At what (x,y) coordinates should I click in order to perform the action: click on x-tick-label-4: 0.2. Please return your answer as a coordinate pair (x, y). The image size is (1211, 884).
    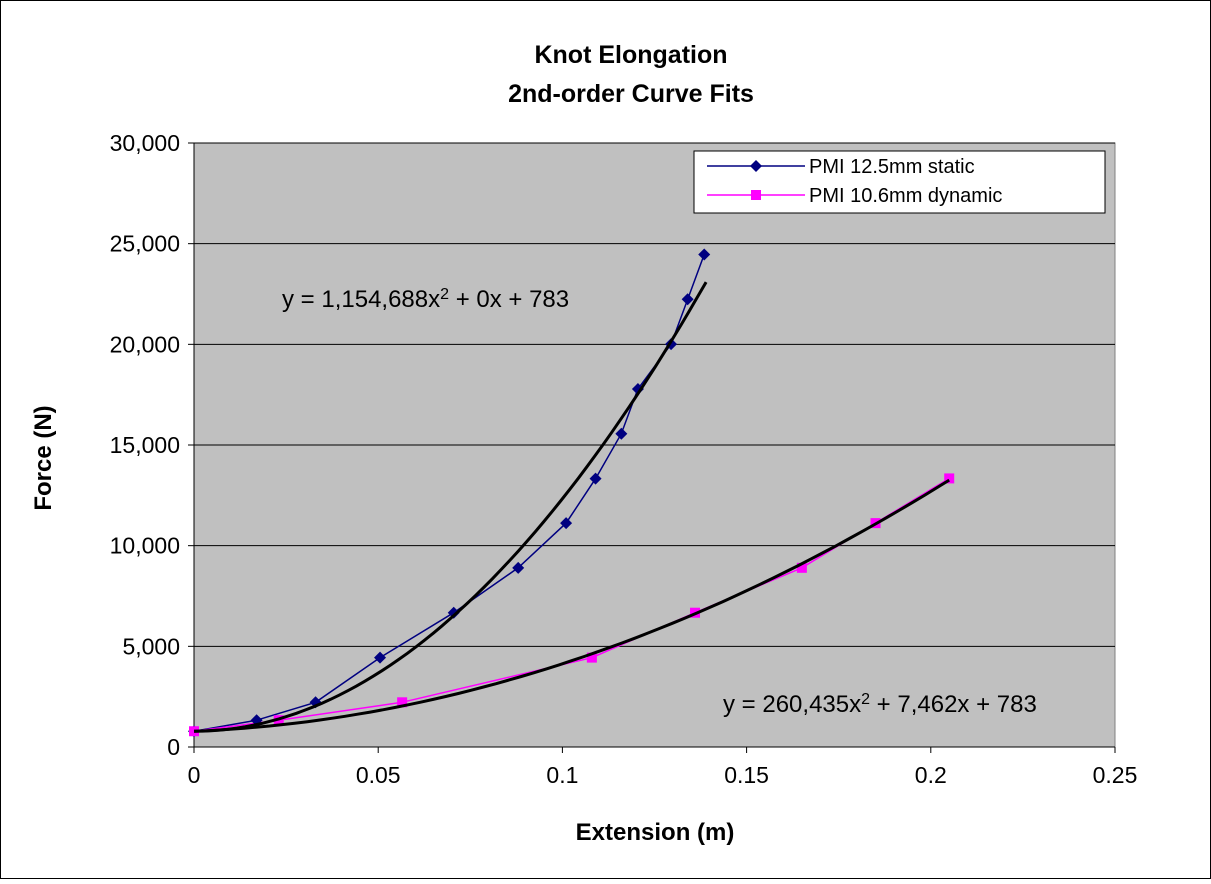
    Looking at the image, I should click on (931, 775).